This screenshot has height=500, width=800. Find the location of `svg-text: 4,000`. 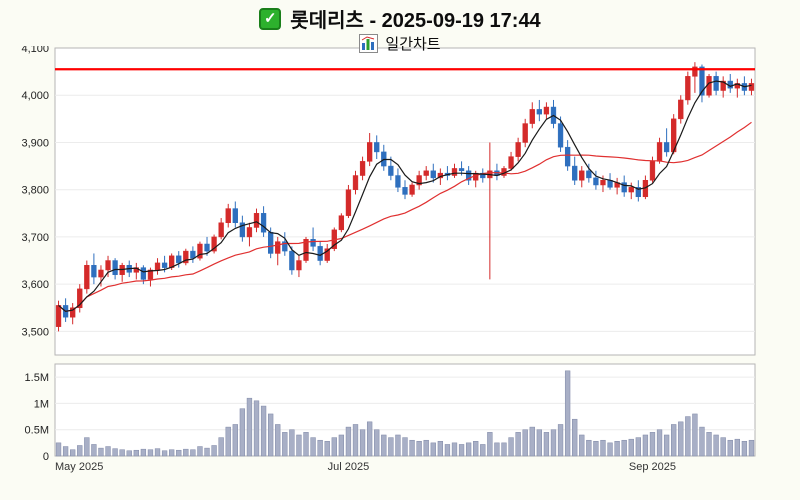

svg-text: 4,000 is located at coordinates (35, 96).